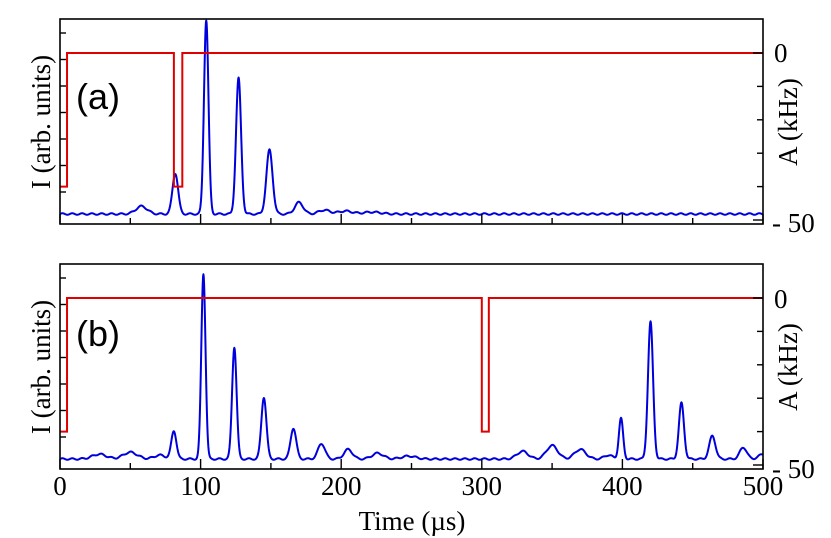 The height and width of the screenshot is (538, 831). I want to click on panel-a-y-right-label: A (kHz), so click(788, 122).